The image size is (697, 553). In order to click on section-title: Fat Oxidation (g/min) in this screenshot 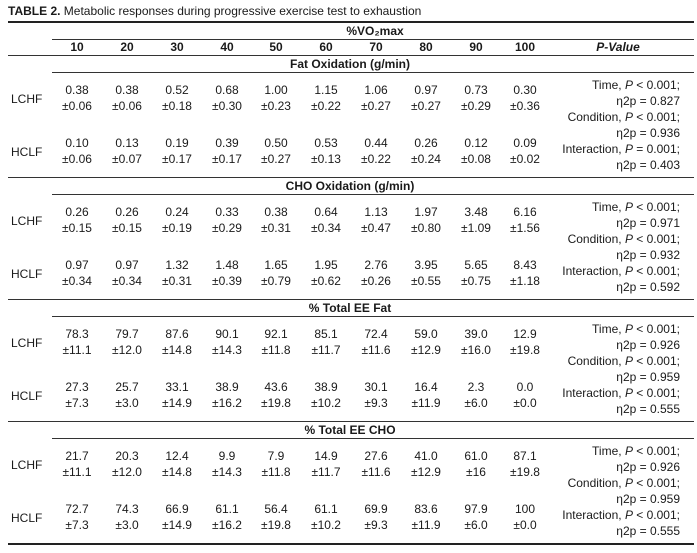, I will do `click(350, 64)`.